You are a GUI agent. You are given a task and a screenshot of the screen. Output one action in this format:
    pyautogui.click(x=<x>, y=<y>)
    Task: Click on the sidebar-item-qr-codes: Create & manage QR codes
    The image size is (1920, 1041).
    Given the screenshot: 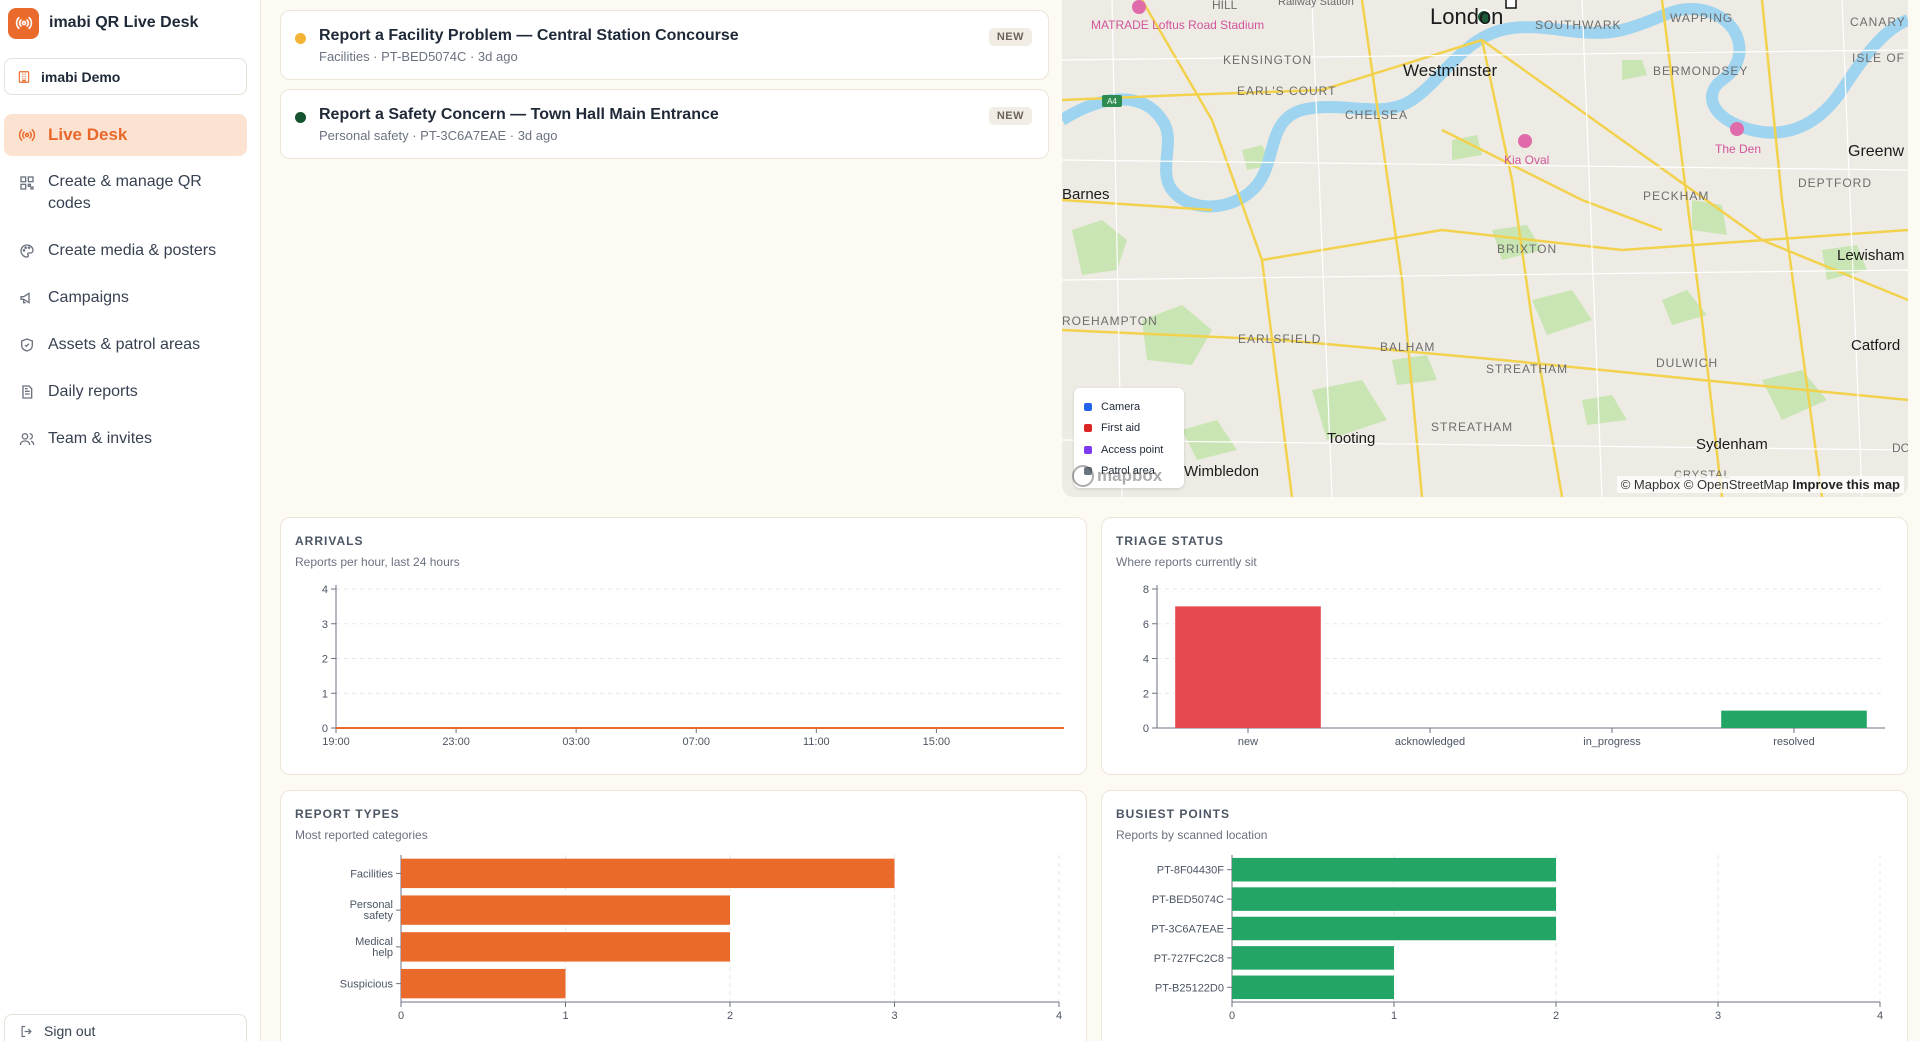 What is the action you would take?
    pyautogui.click(x=125, y=193)
    